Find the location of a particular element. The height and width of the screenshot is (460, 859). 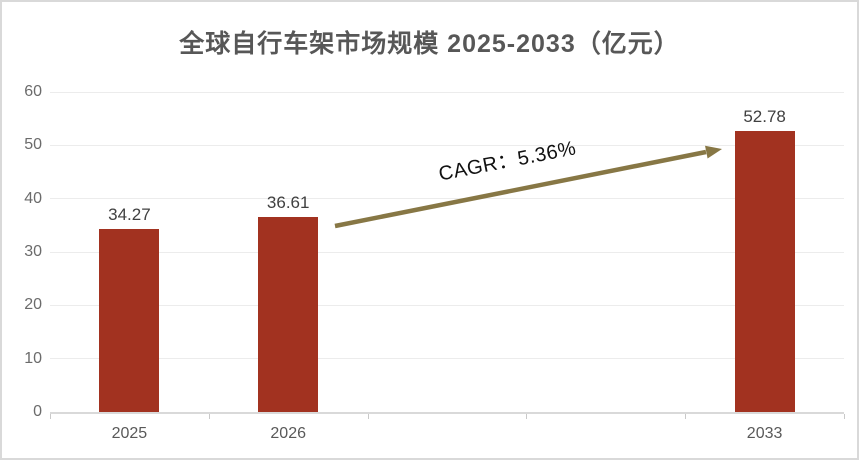

bar-2026 is located at coordinates (288, 314).